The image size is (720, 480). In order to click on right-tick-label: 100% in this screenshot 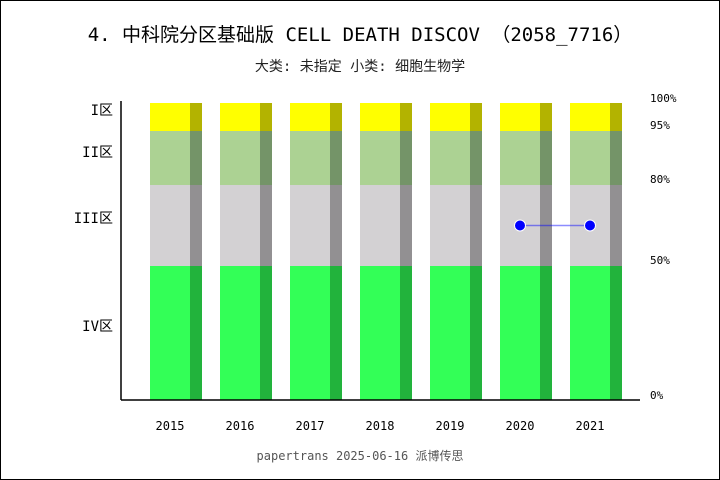, I will do `click(663, 98)`.